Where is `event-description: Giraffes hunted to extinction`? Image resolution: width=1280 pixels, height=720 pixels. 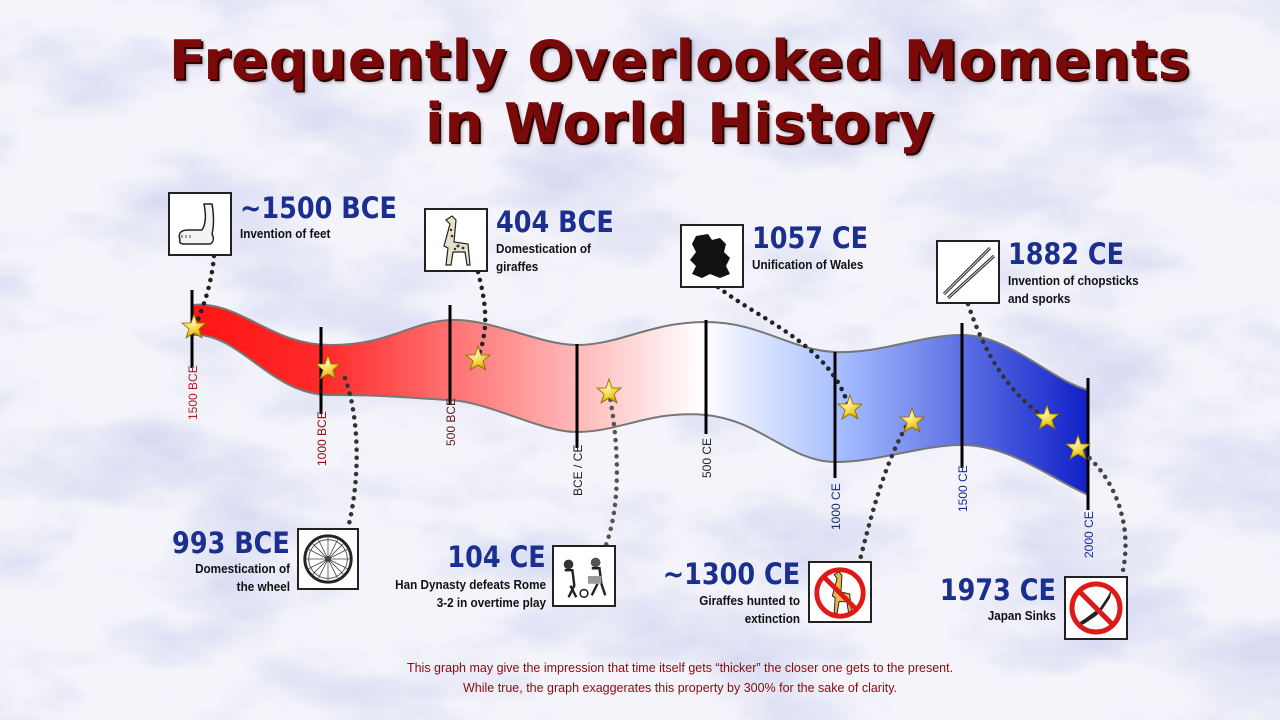
event-description: Giraffes hunted to extinction is located at coordinates (749, 609).